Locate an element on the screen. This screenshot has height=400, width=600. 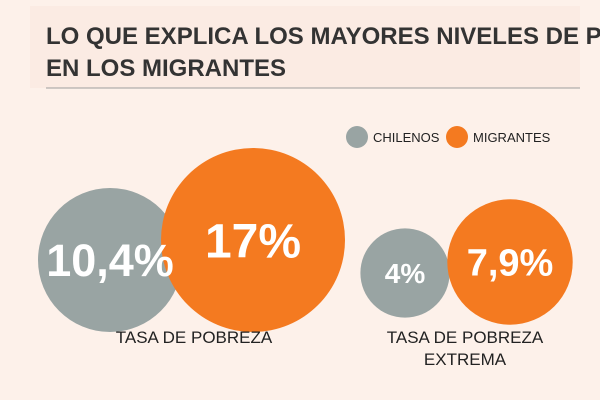
group-label-pobreza-extrema-line-2: EXTREMA is located at coordinates (465, 359).